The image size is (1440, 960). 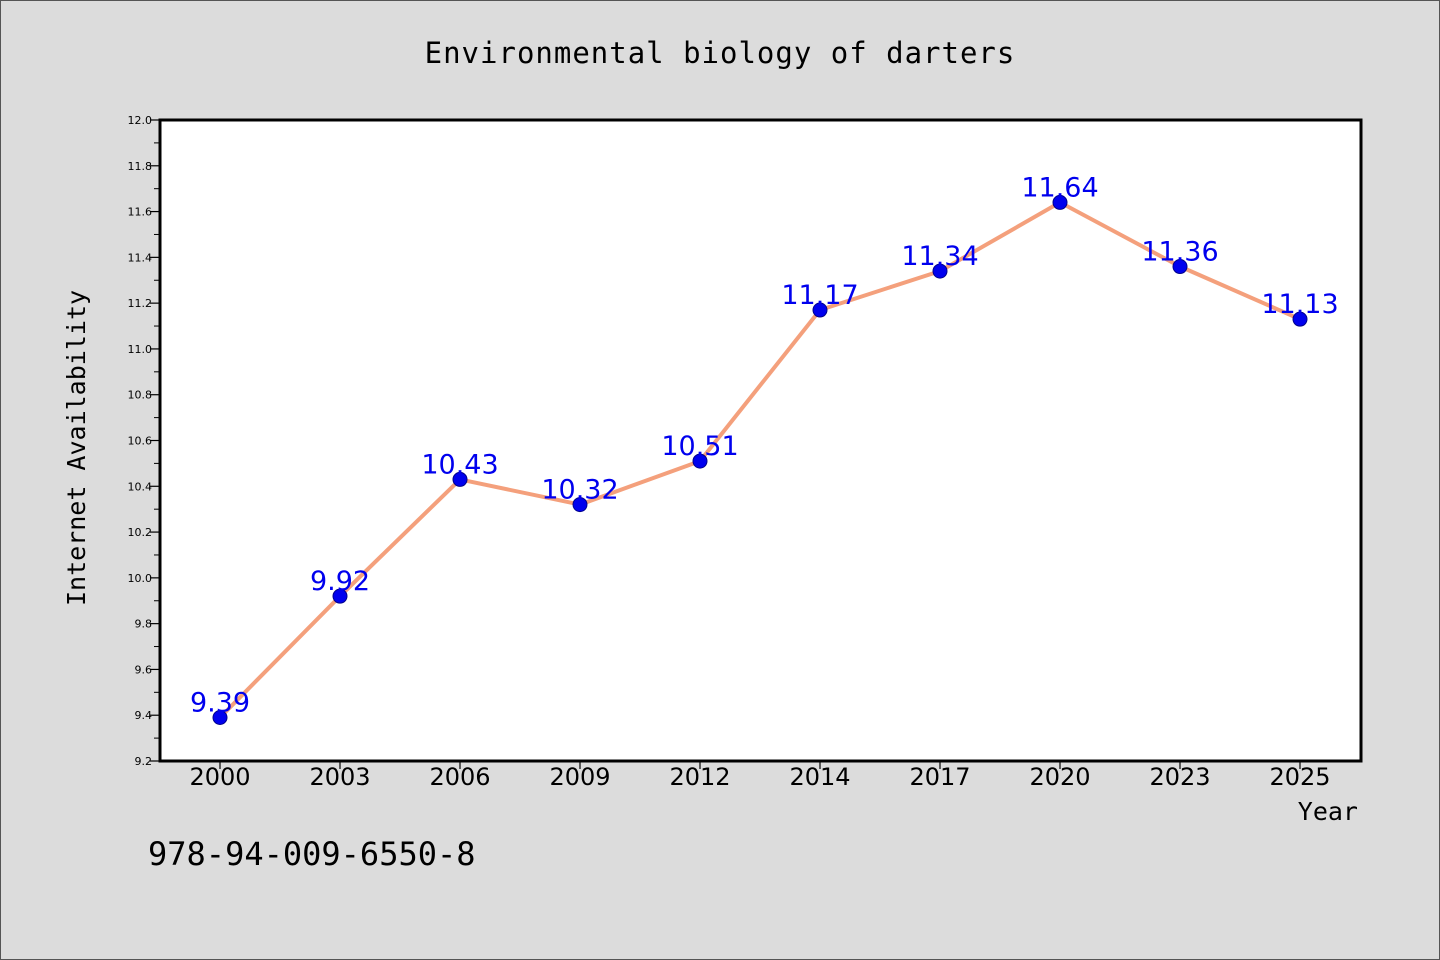 I want to click on x-tick-label: 2014, so click(x=819, y=777).